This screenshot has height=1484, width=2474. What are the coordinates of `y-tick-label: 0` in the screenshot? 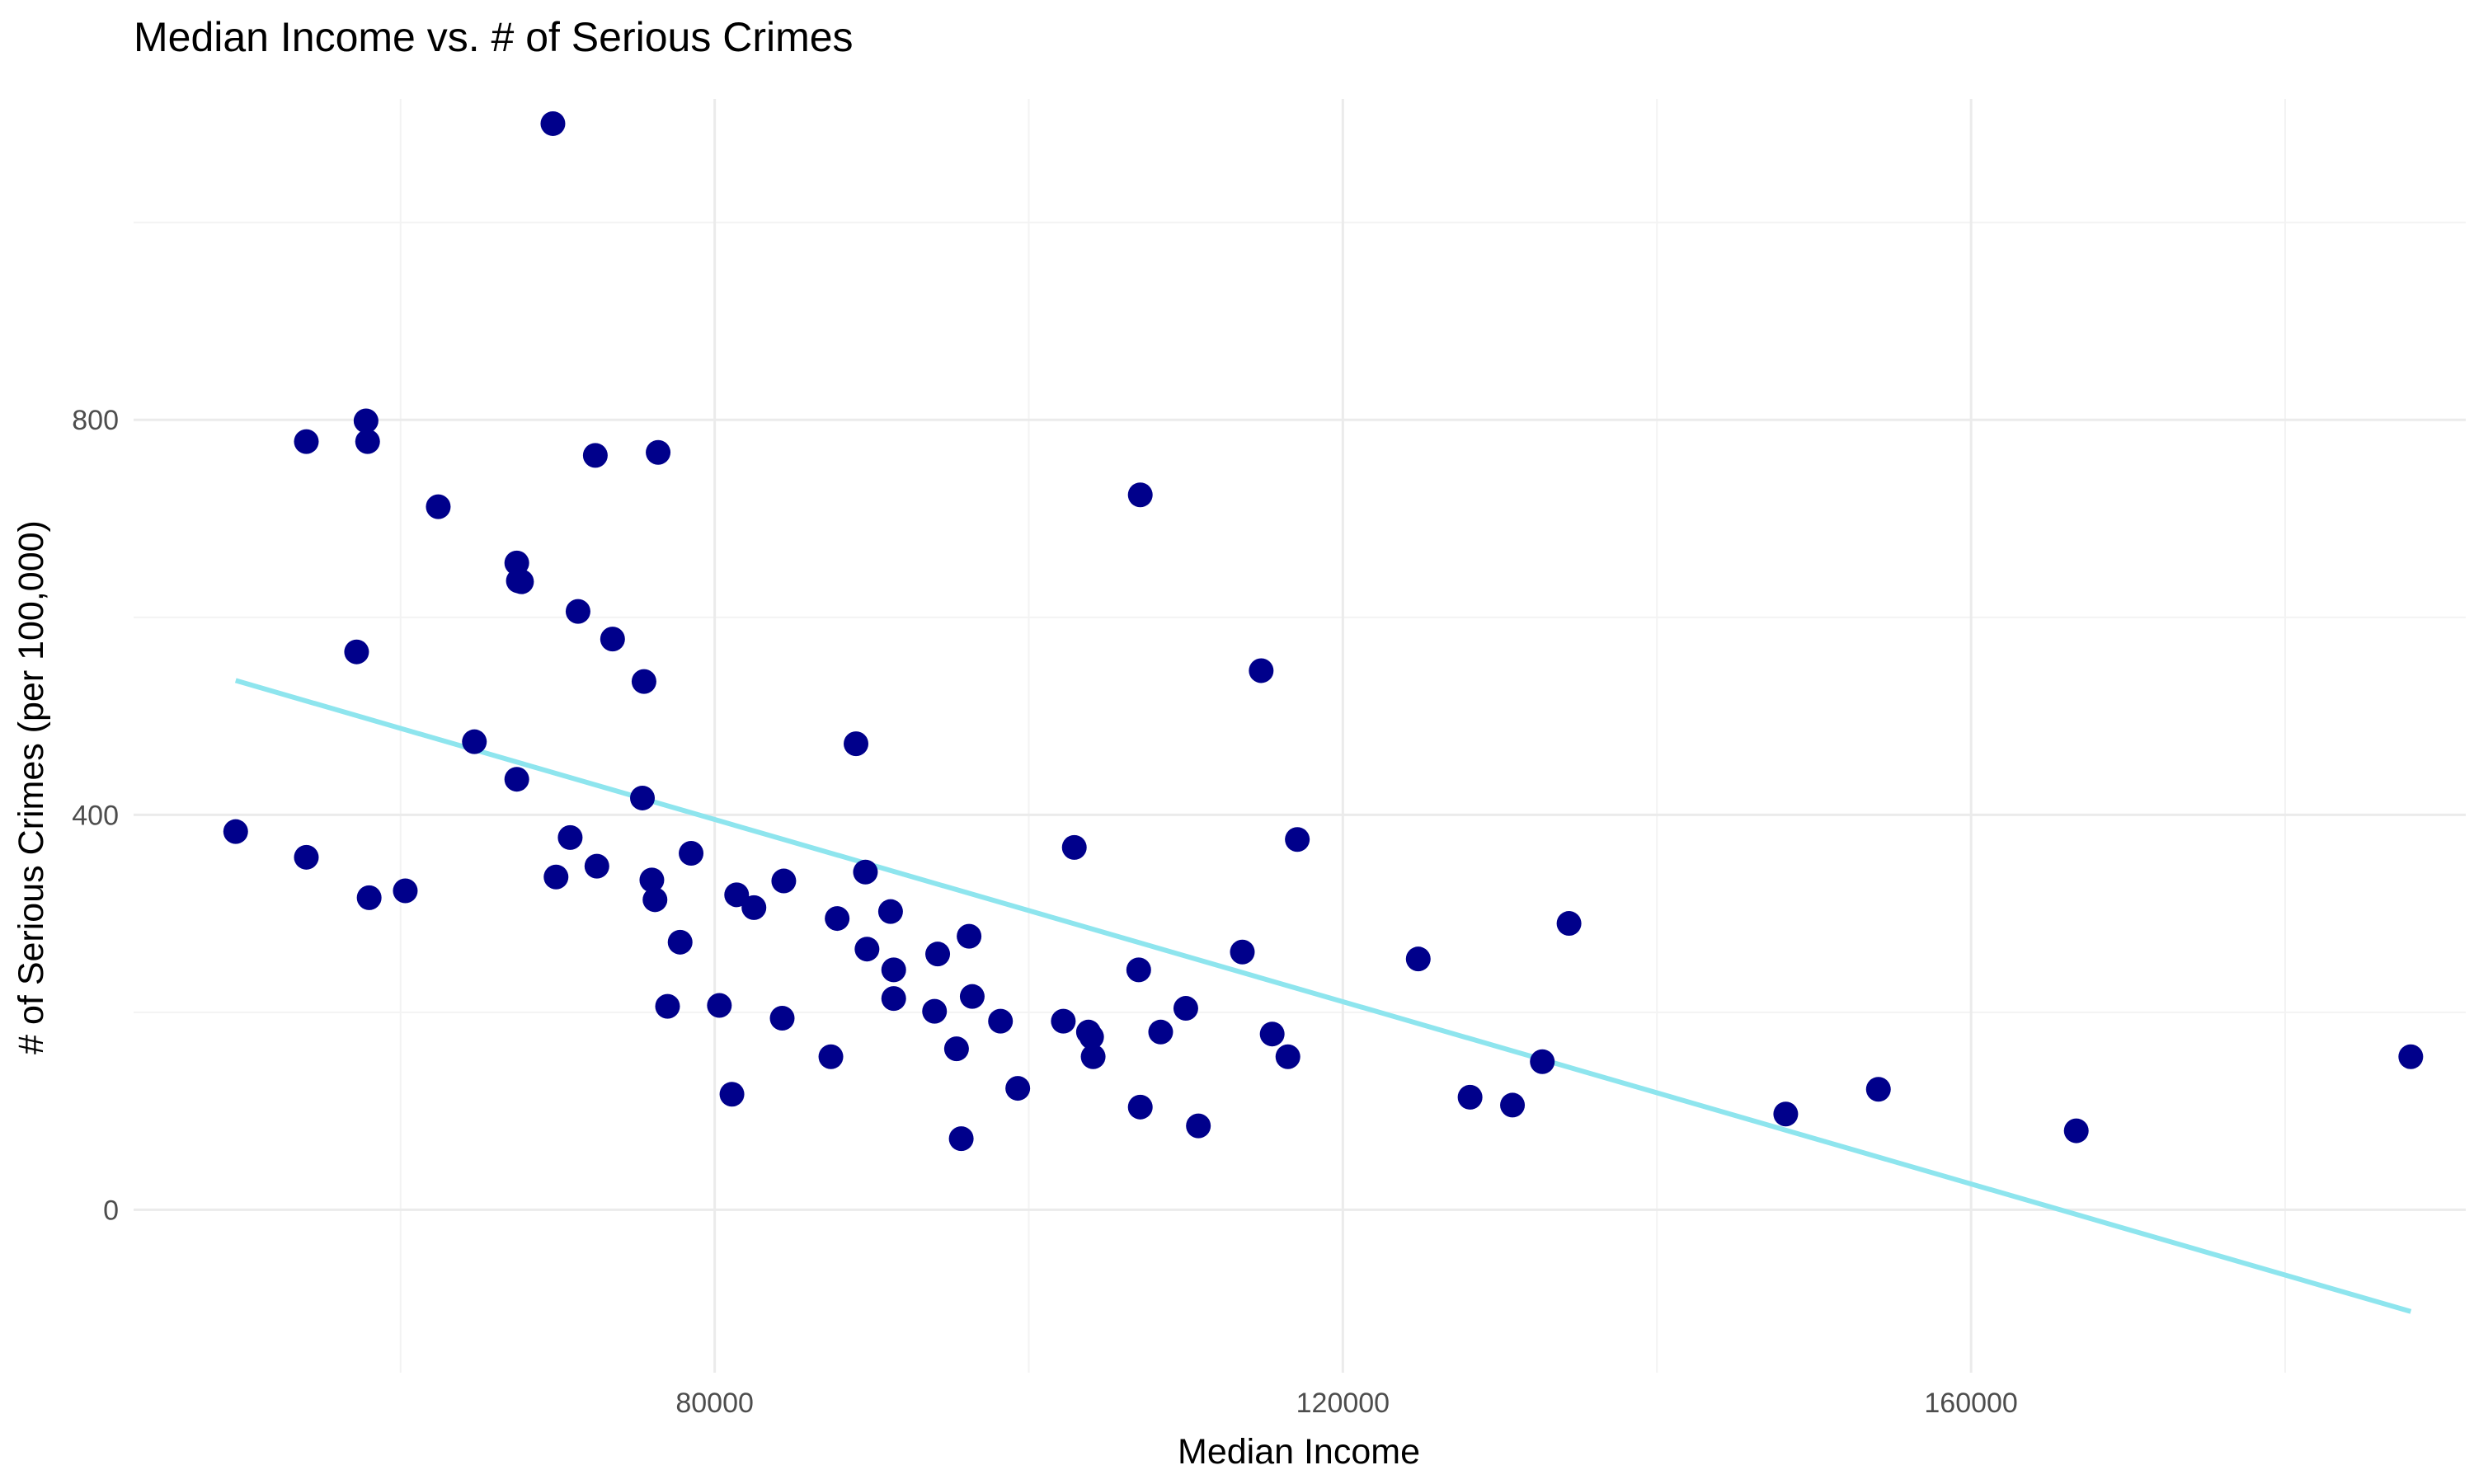 It's located at (111, 1210).